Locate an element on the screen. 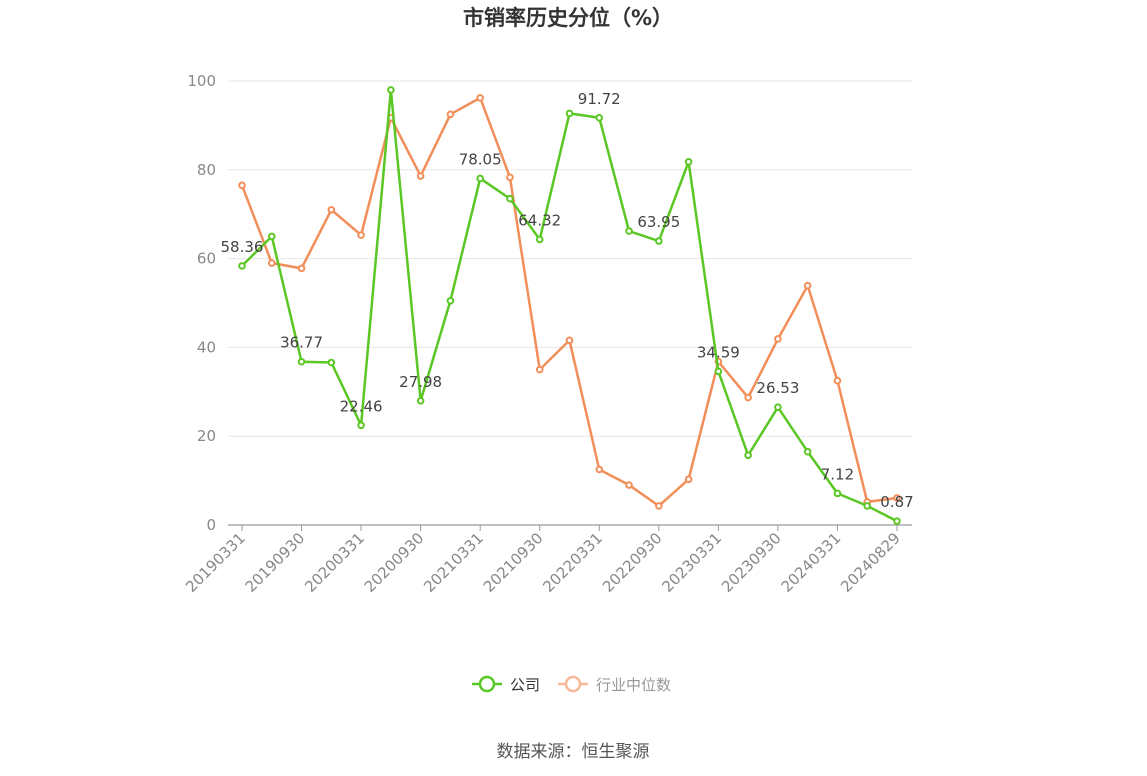 The width and height of the screenshot is (1147, 776). data-label: 63.95 is located at coordinates (658, 222).